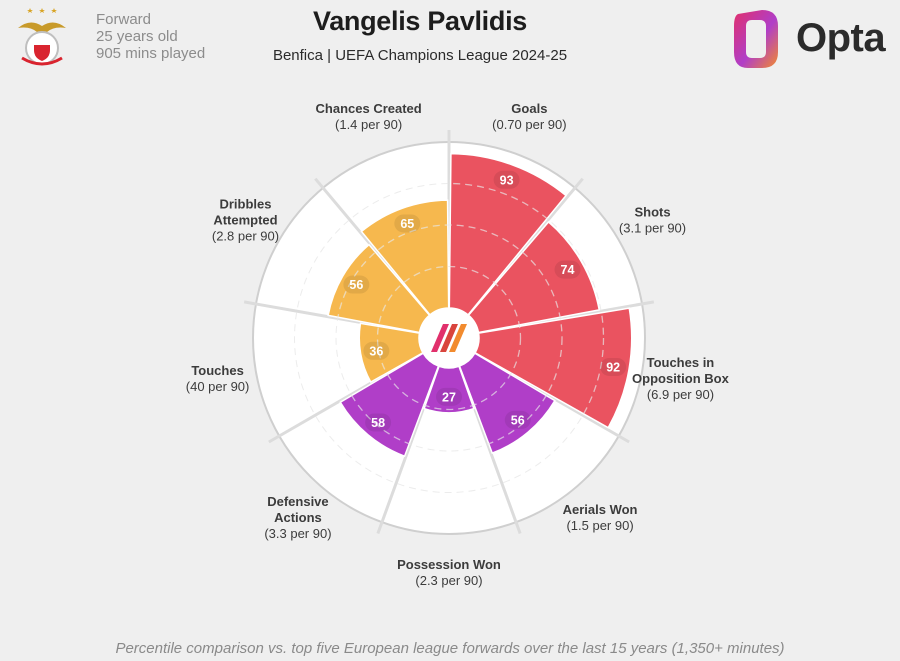 The image size is (900, 661). Describe the element at coordinates (124, 19) in the screenshot. I see `player-position: Forward` at that location.